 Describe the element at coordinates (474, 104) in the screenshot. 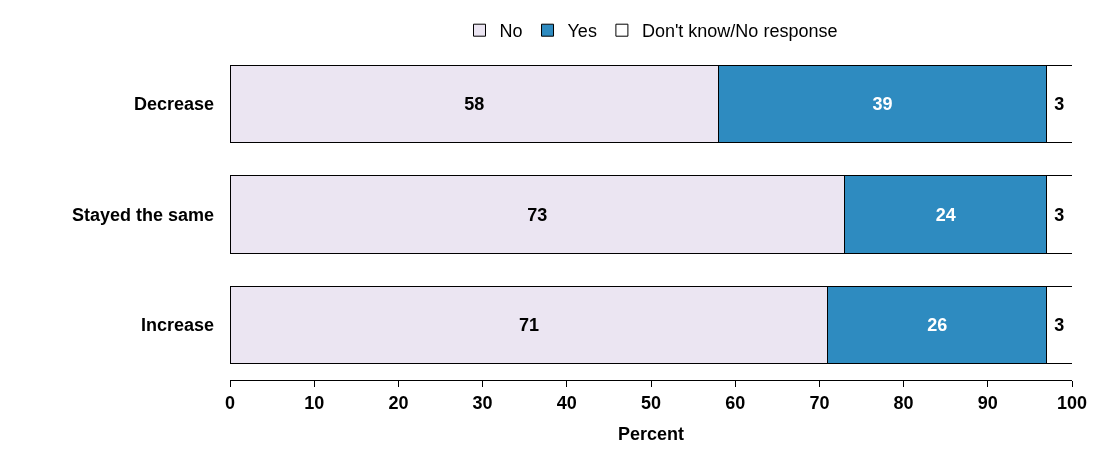

I see `data-label: 58` at that location.